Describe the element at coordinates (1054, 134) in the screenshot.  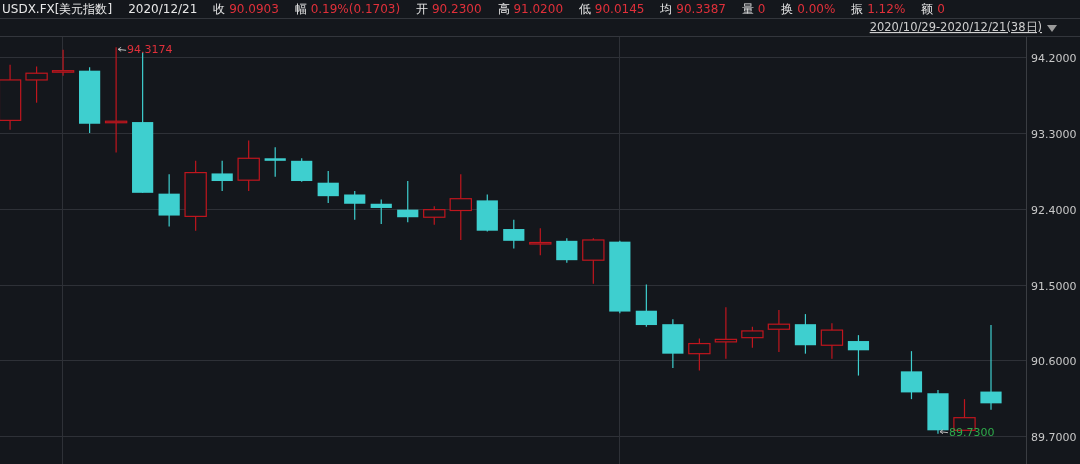
I see `y-tick-label: 93.3000` at that location.